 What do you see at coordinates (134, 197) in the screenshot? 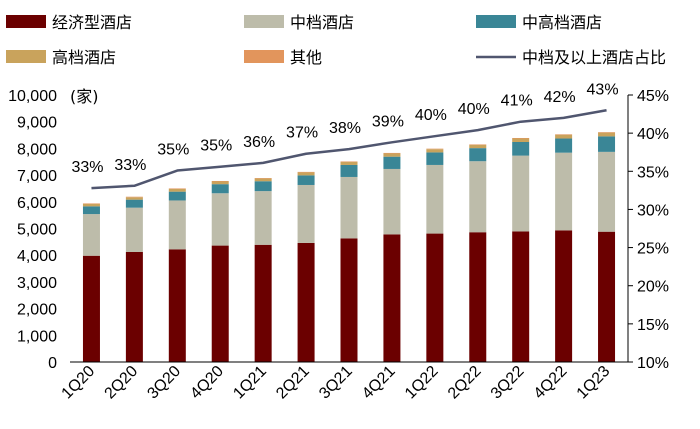
I see `bar-other-2Q20` at bounding box center [134, 197].